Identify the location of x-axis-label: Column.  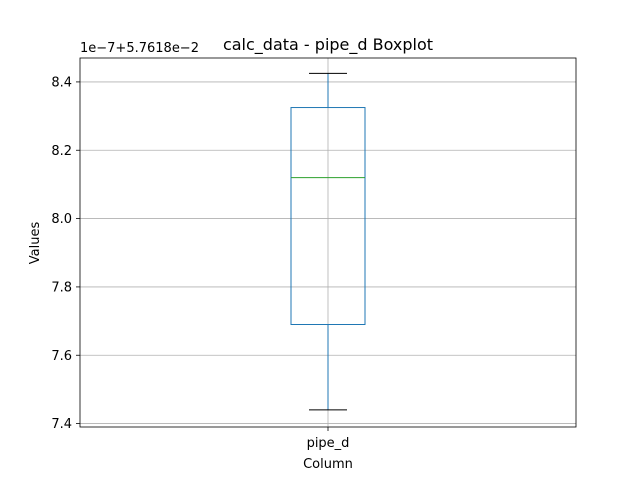
(328, 464).